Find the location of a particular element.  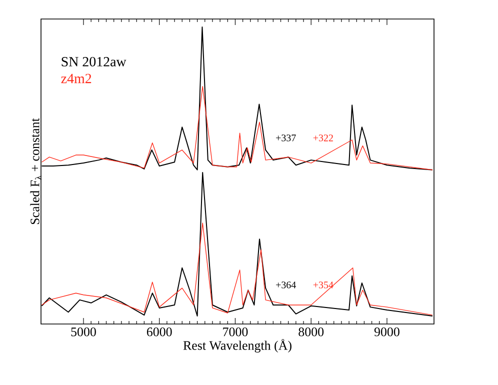

x-axis-title: Rest Wavelength (Å) is located at coordinates (237, 346).